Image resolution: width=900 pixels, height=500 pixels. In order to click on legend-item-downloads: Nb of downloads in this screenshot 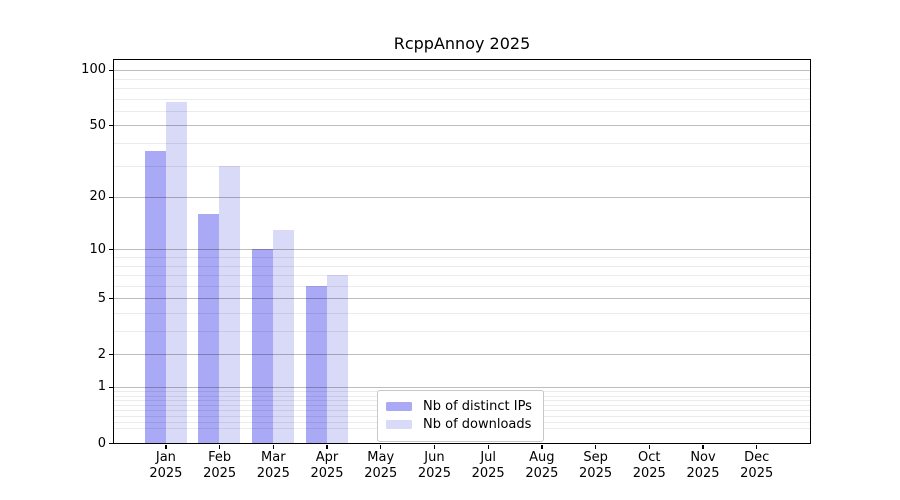, I will do `click(460, 424)`.